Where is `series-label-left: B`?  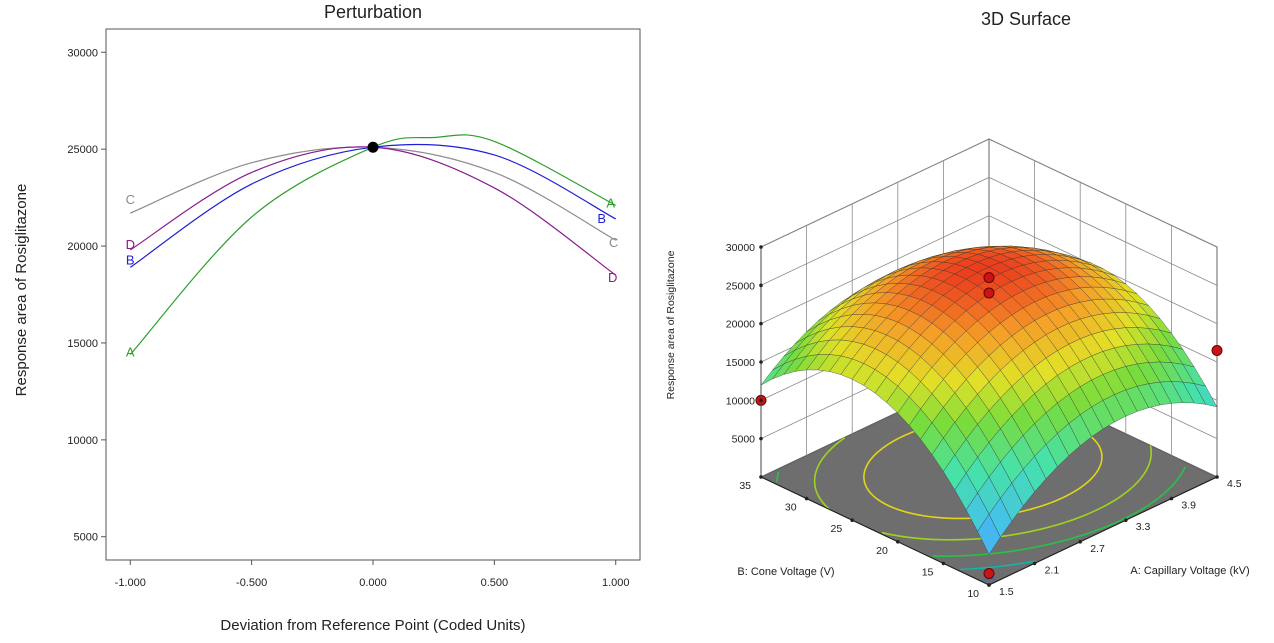
series-label-left: B is located at coordinates (130, 259).